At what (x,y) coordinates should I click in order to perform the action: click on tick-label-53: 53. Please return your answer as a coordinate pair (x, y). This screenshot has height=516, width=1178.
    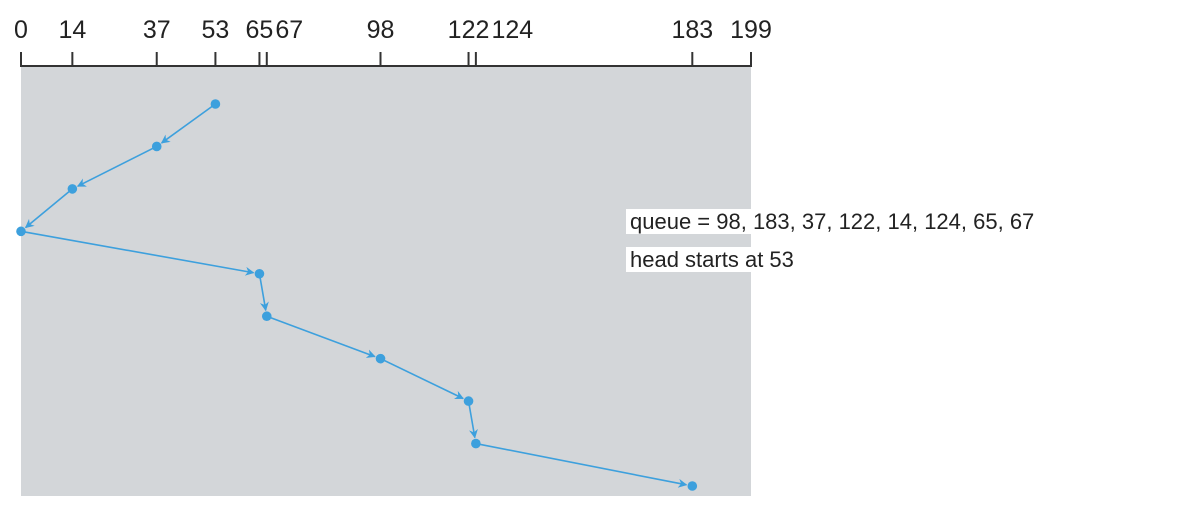
    Looking at the image, I should click on (216, 30).